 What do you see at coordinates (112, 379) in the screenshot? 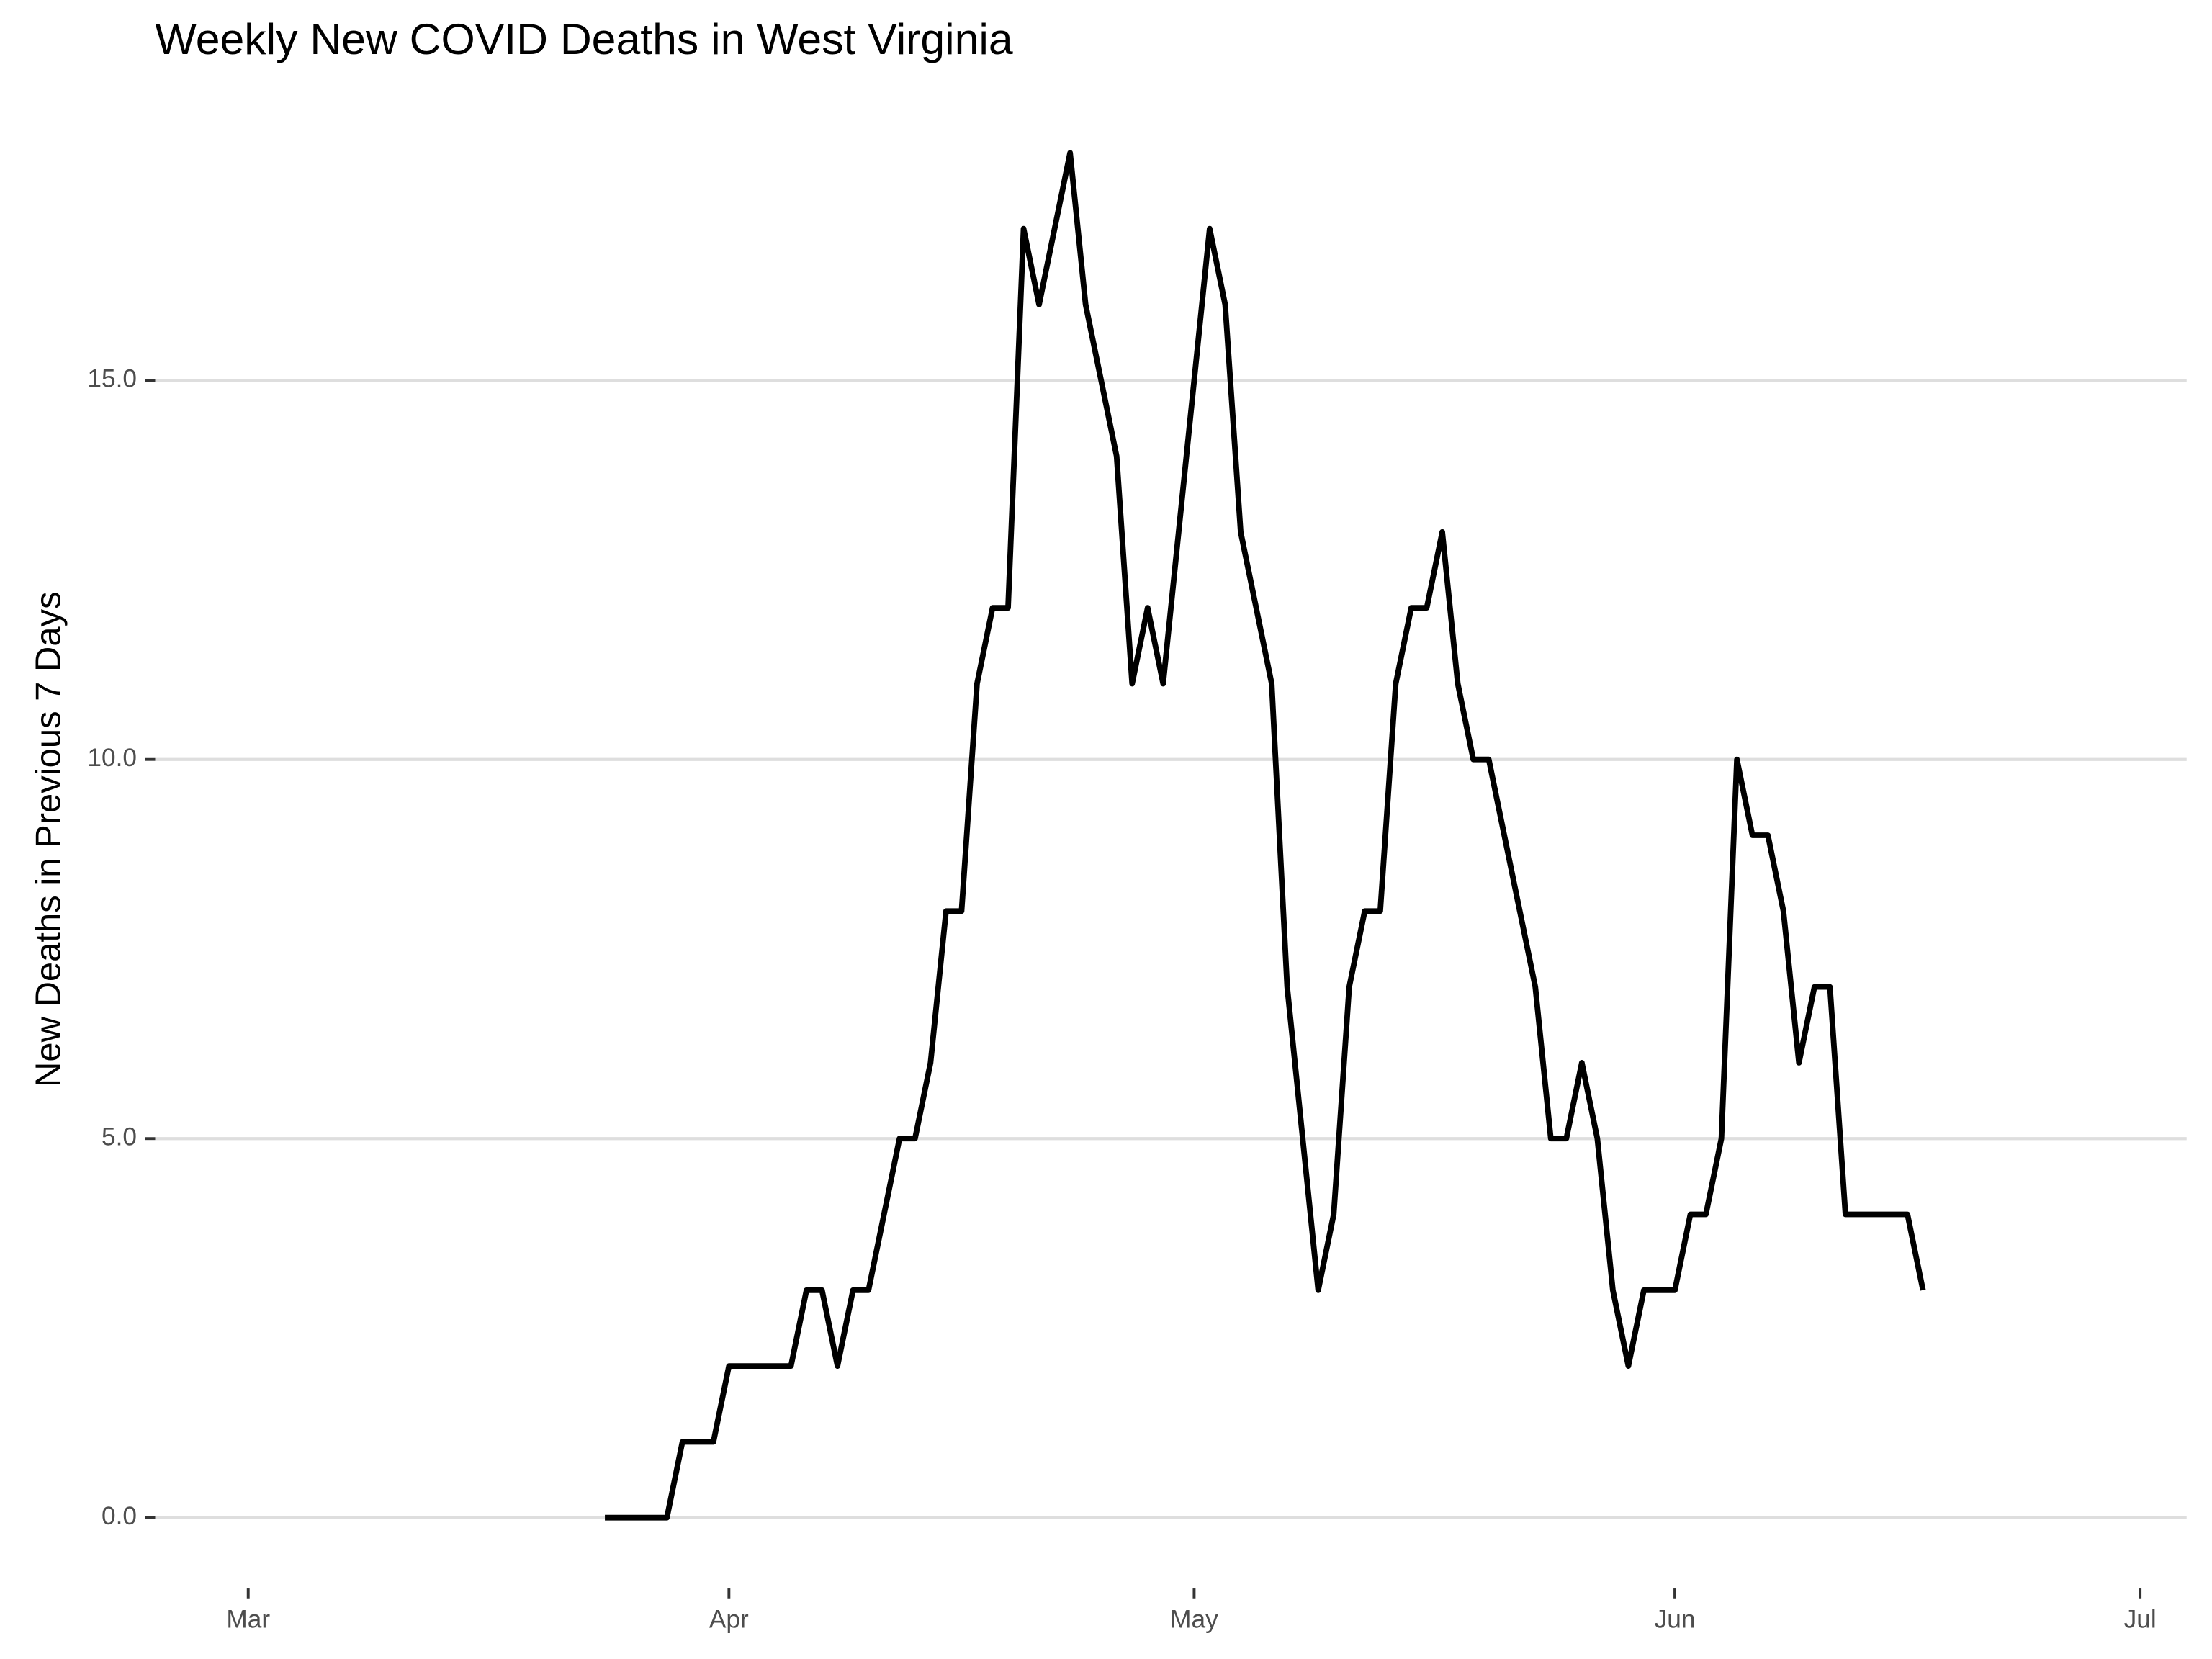
I see `y-tick-label: 15.0` at bounding box center [112, 379].